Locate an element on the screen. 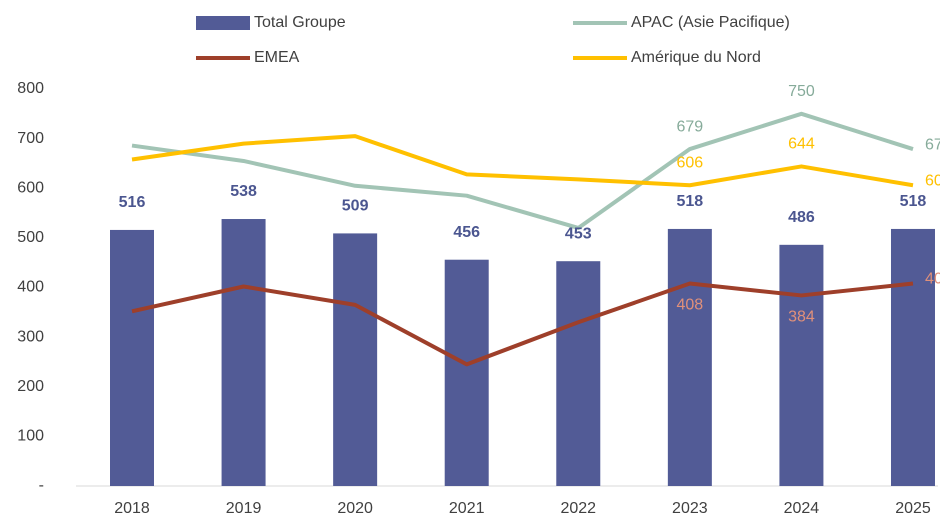  y-tick-label: 500 is located at coordinates (30, 237).